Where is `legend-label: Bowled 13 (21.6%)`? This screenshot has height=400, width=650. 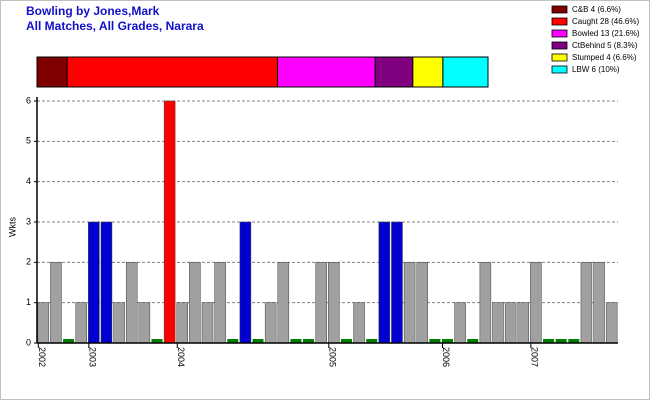
legend-label: Bowled 13 (21.6%) is located at coordinates (606, 33).